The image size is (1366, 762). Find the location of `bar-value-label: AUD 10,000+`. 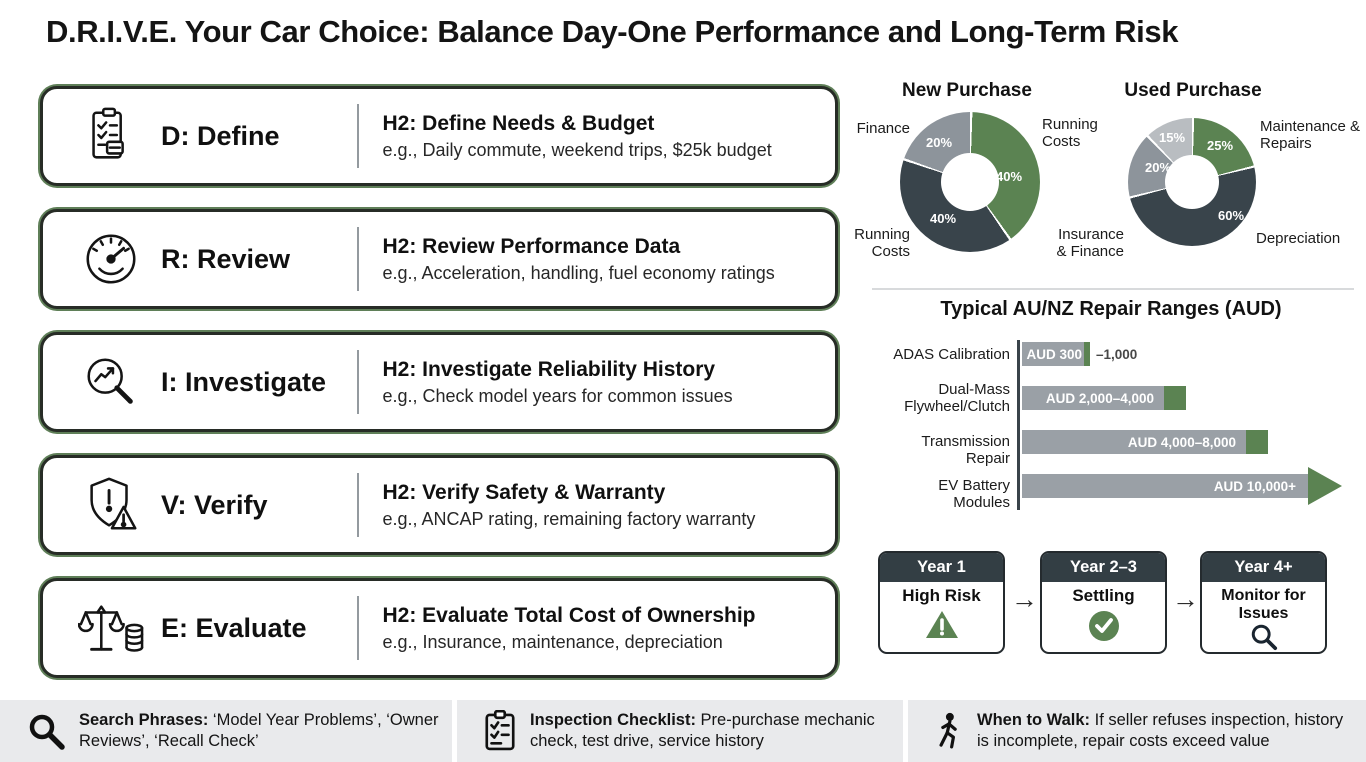

bar-value-label: AUD 10,000+ is located at coordinates (1254, 486).